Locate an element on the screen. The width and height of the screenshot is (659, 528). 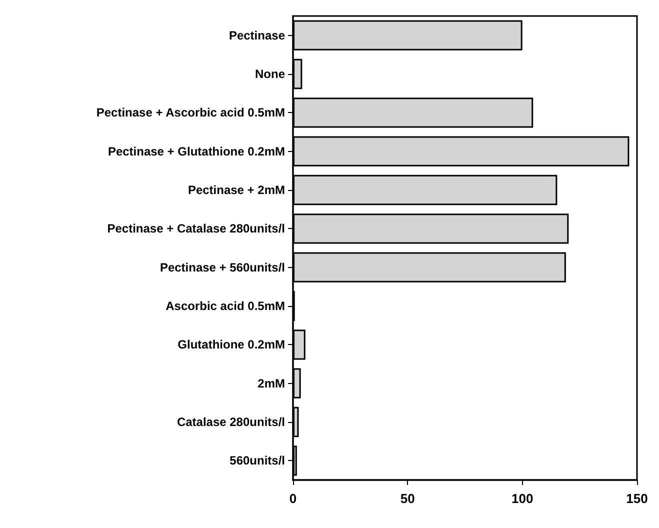
y-tick-label: Glutathione 0.2mM is located at coordinates (232, 345).